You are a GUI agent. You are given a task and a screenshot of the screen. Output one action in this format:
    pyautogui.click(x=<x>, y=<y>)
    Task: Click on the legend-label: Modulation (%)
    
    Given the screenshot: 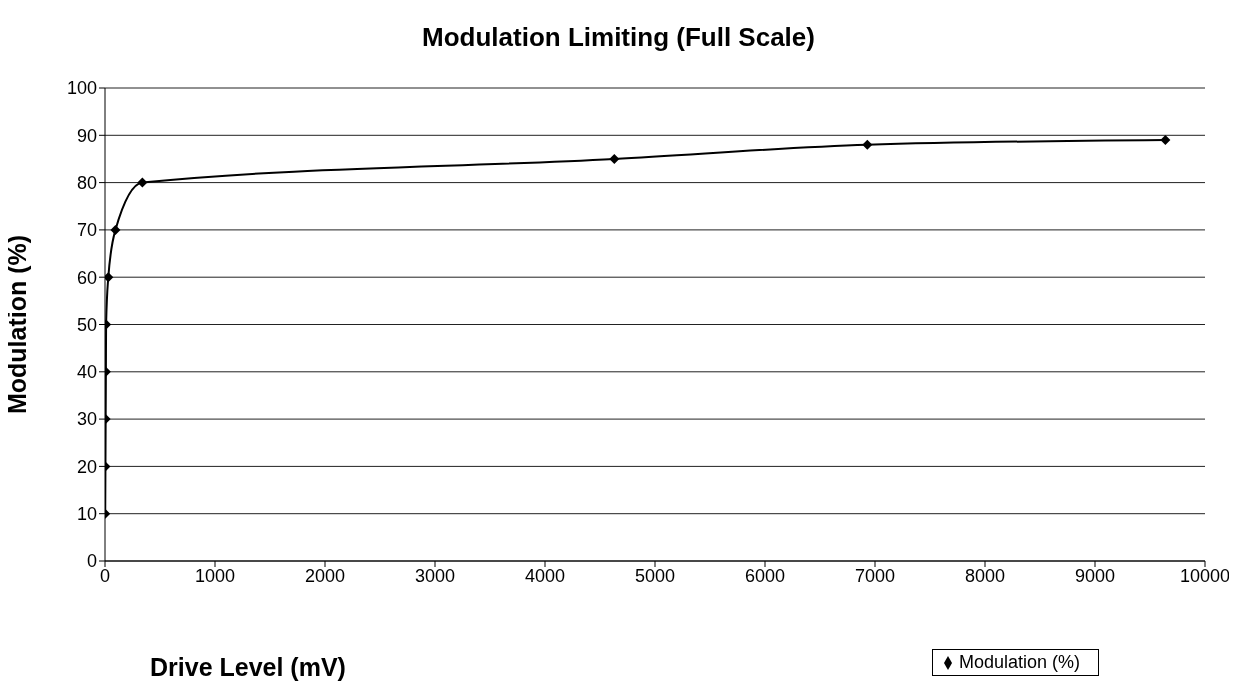 What is the action you would take?
    pyautogui.click(x=1019, y=662)
    